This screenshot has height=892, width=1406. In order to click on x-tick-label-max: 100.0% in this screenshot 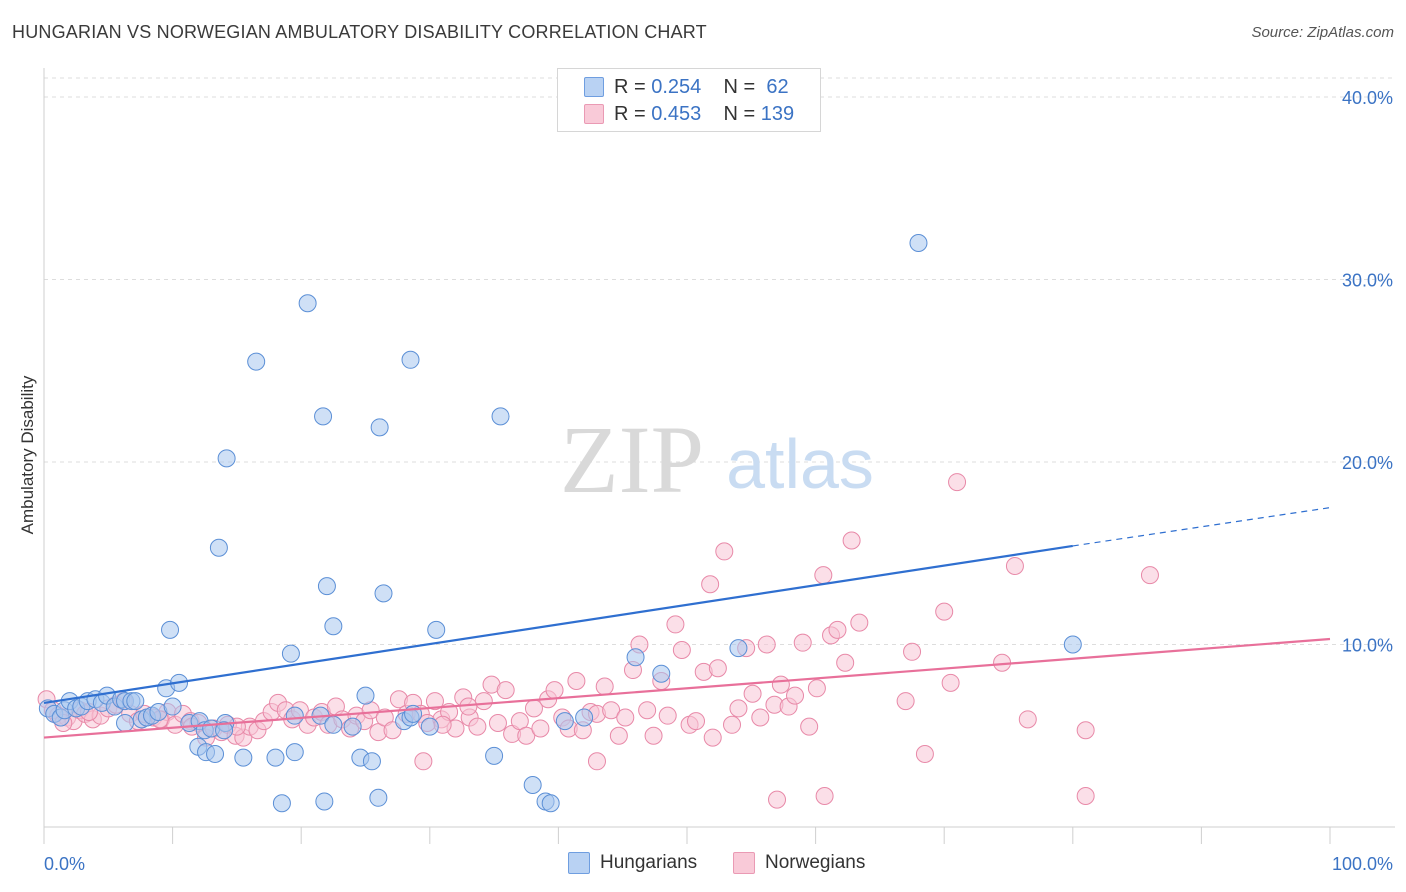, I will do `click(1362, 864)`.